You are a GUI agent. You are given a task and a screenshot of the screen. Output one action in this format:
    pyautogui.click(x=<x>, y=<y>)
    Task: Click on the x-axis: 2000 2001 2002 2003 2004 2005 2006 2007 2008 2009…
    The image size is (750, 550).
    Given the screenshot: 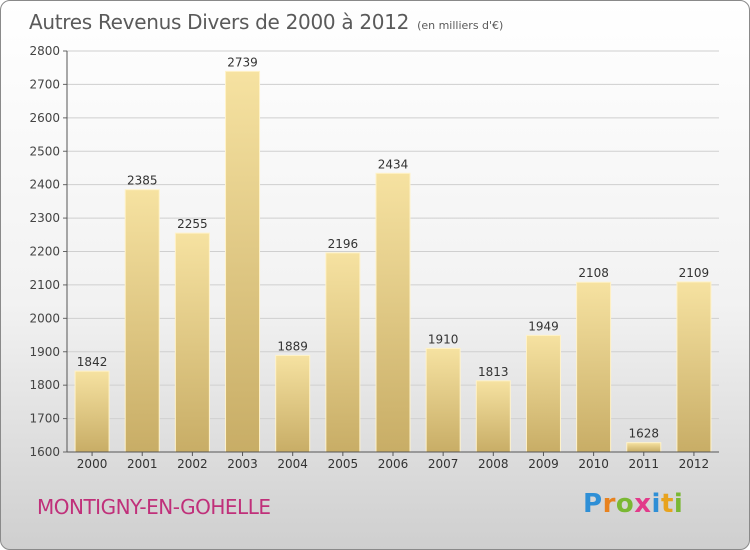 What is the action you would take?
    pyautogui.click(x=393, y=461)
    